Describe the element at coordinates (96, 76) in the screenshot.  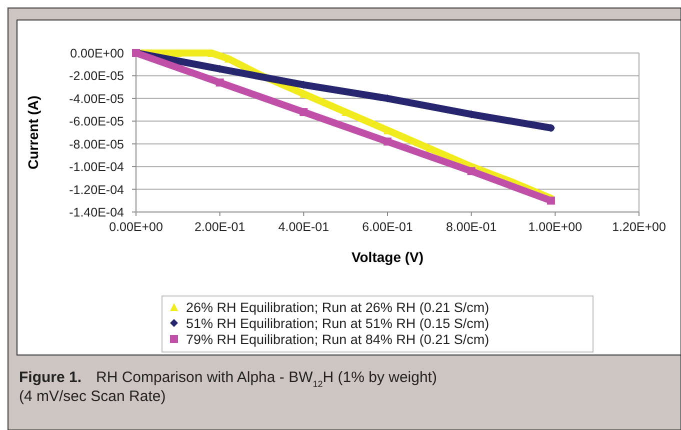
I see `y-tick-label: -2.00E-05` at that location.